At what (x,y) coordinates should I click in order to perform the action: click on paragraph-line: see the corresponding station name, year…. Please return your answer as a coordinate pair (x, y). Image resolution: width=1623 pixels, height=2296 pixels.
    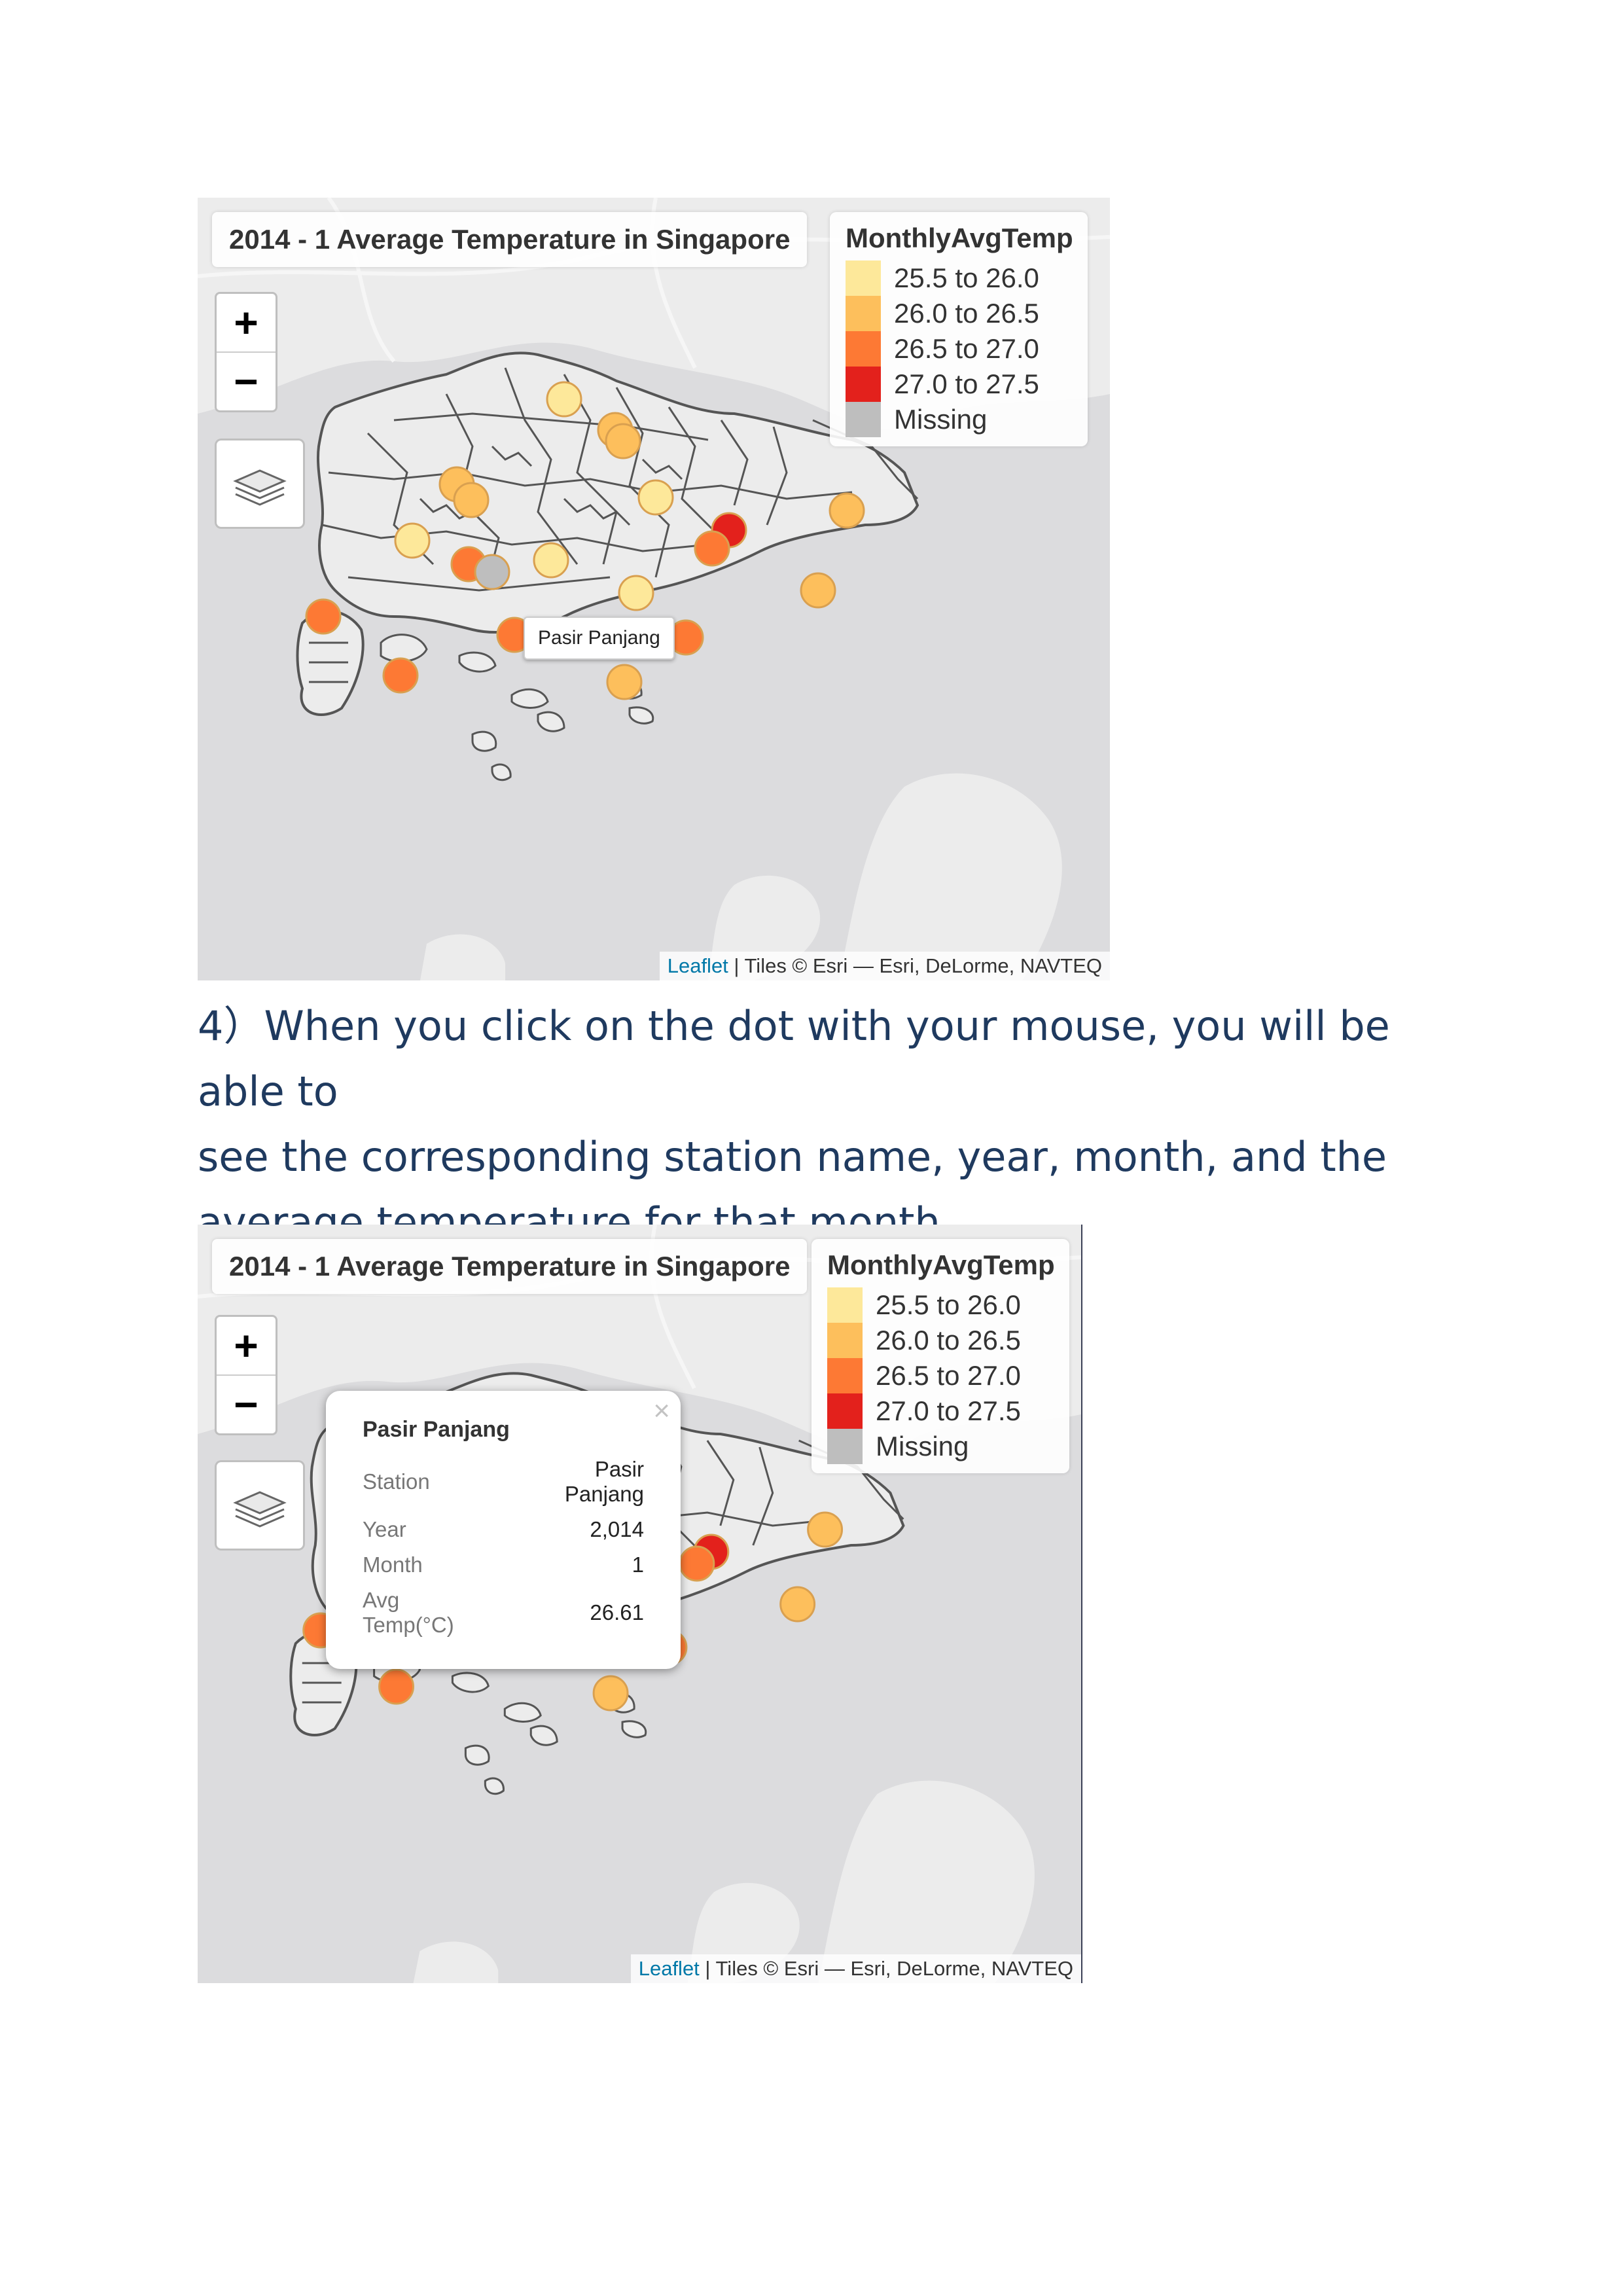
    Looking at the image, I should click on (793, 1157).